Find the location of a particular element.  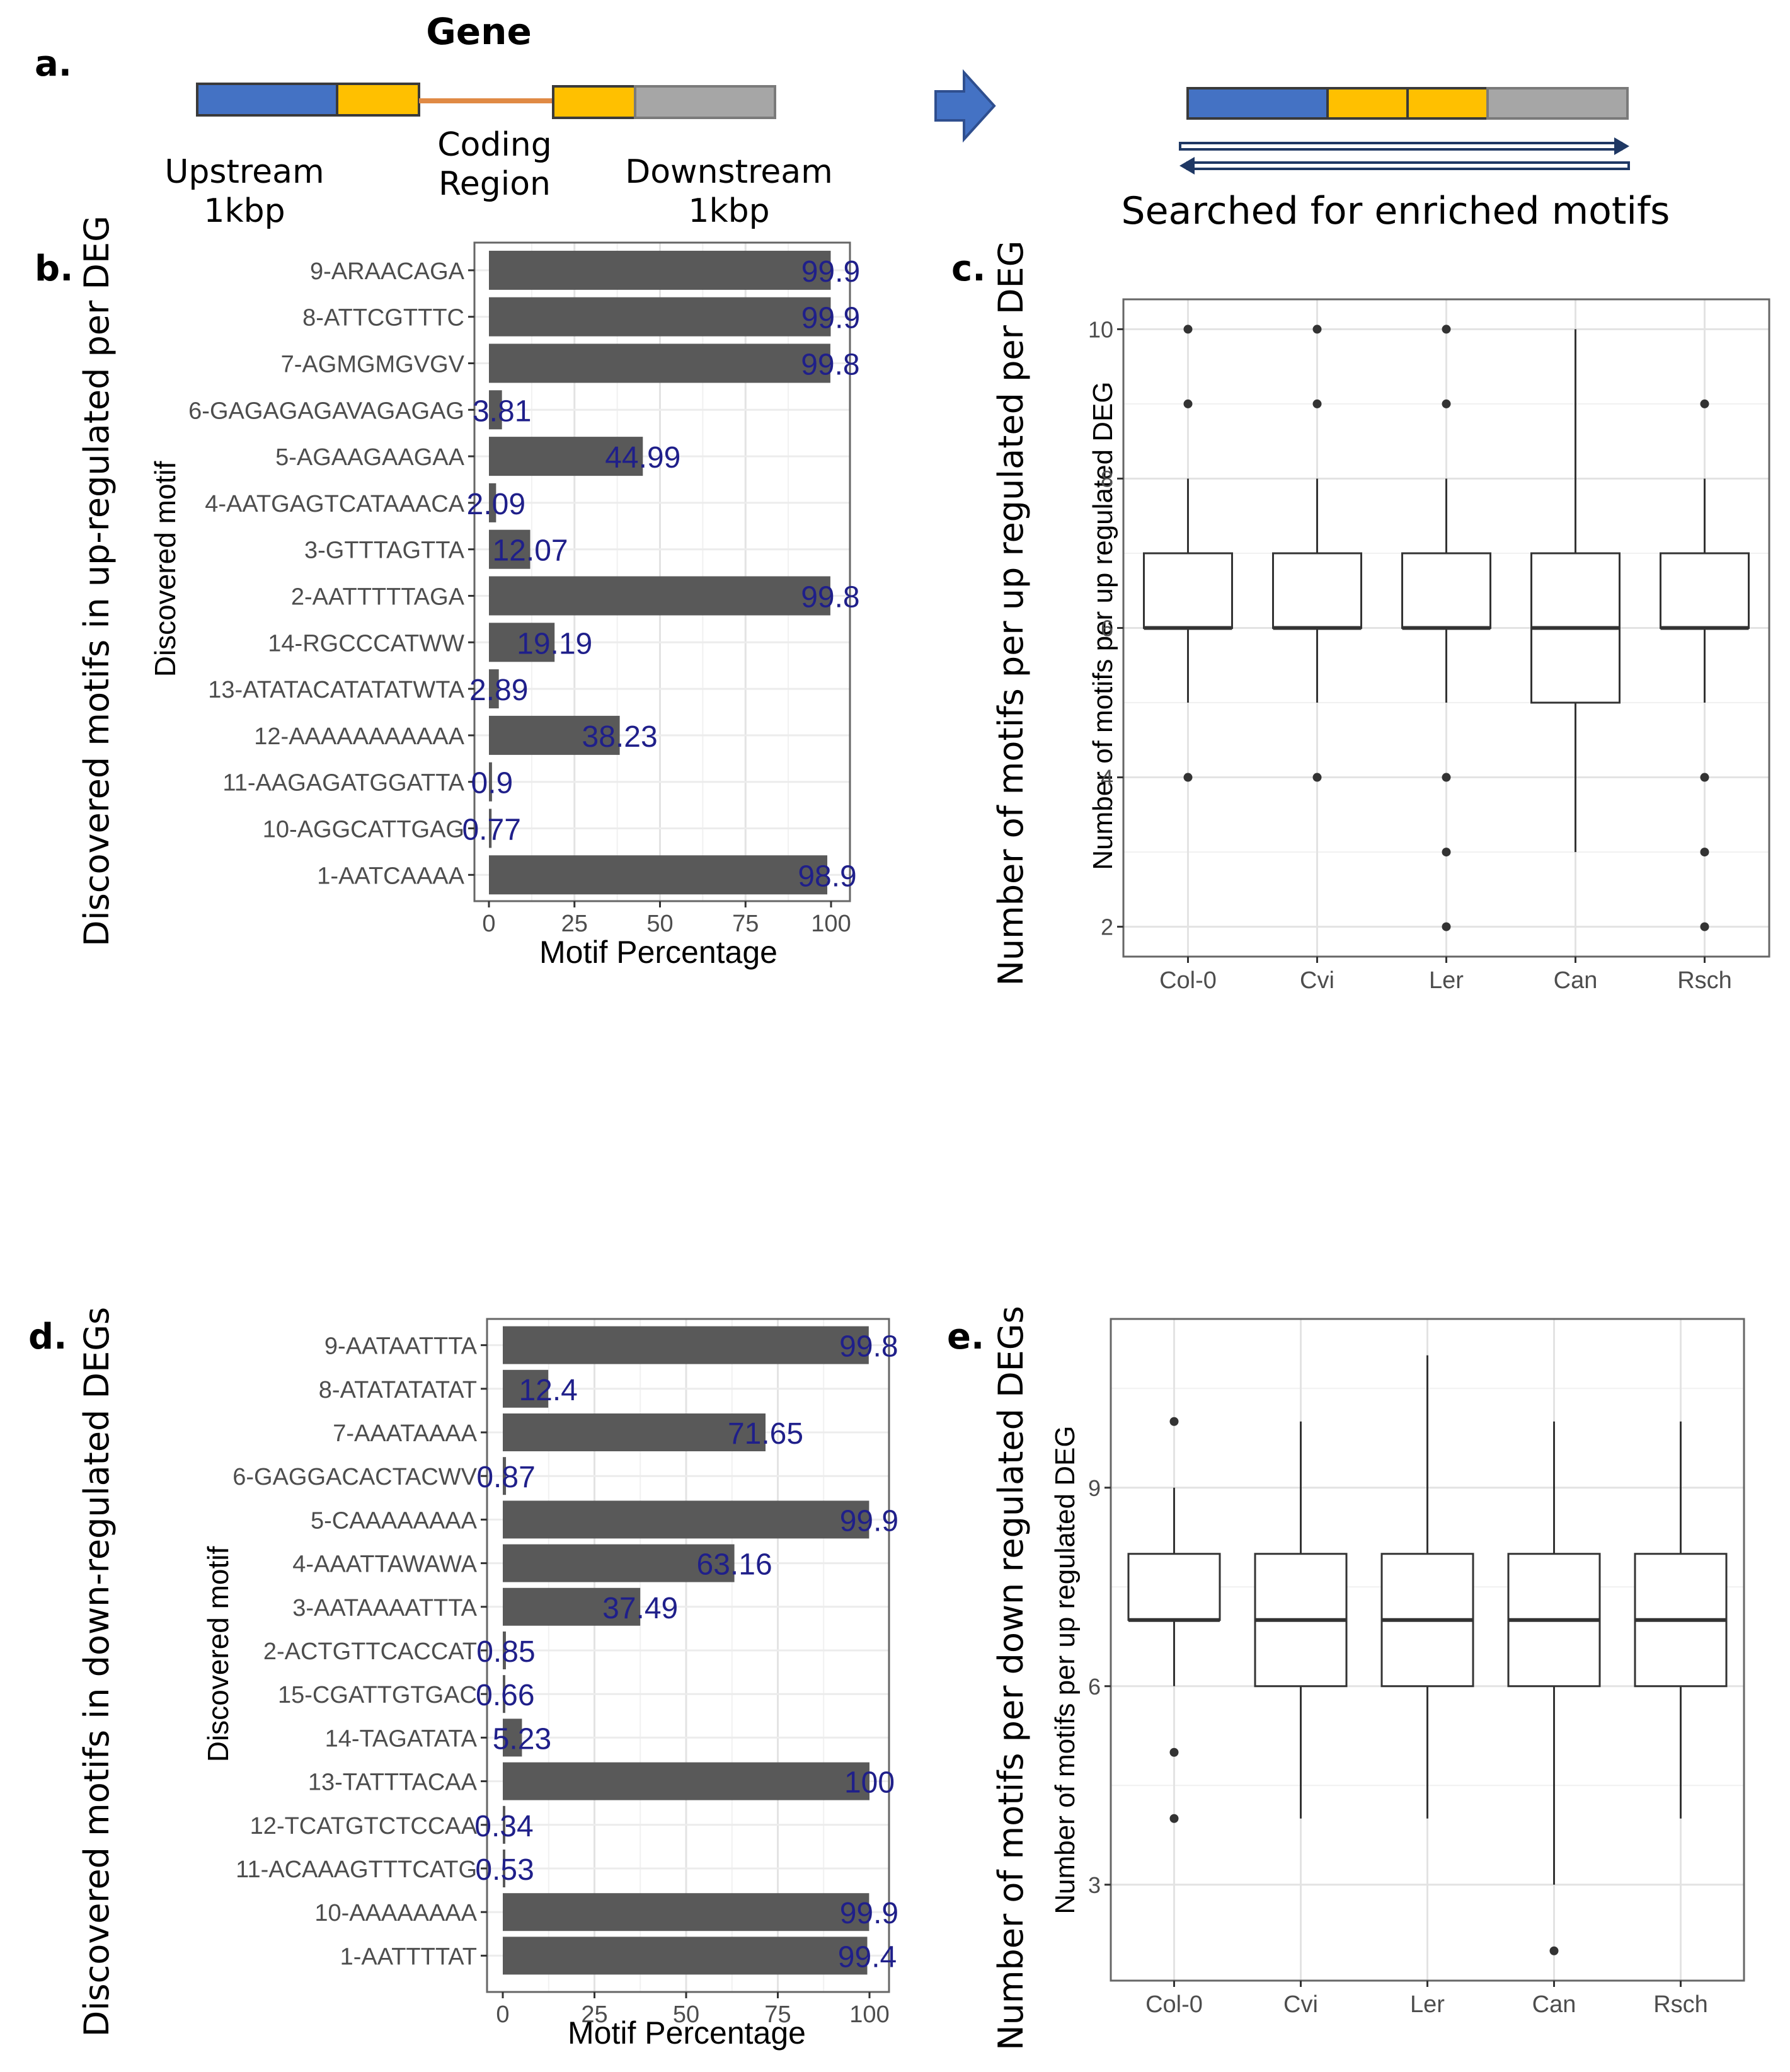

panel-d-value-label: 0.66 is located at coordinates (505, 1695).